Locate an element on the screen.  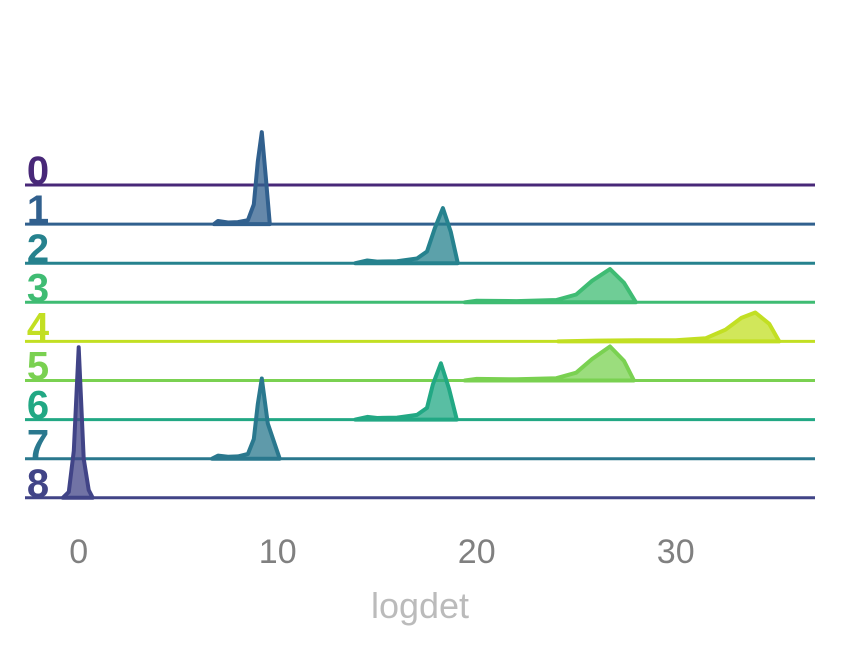
x-axis-label: logdet is located at coordinates (420, 605).